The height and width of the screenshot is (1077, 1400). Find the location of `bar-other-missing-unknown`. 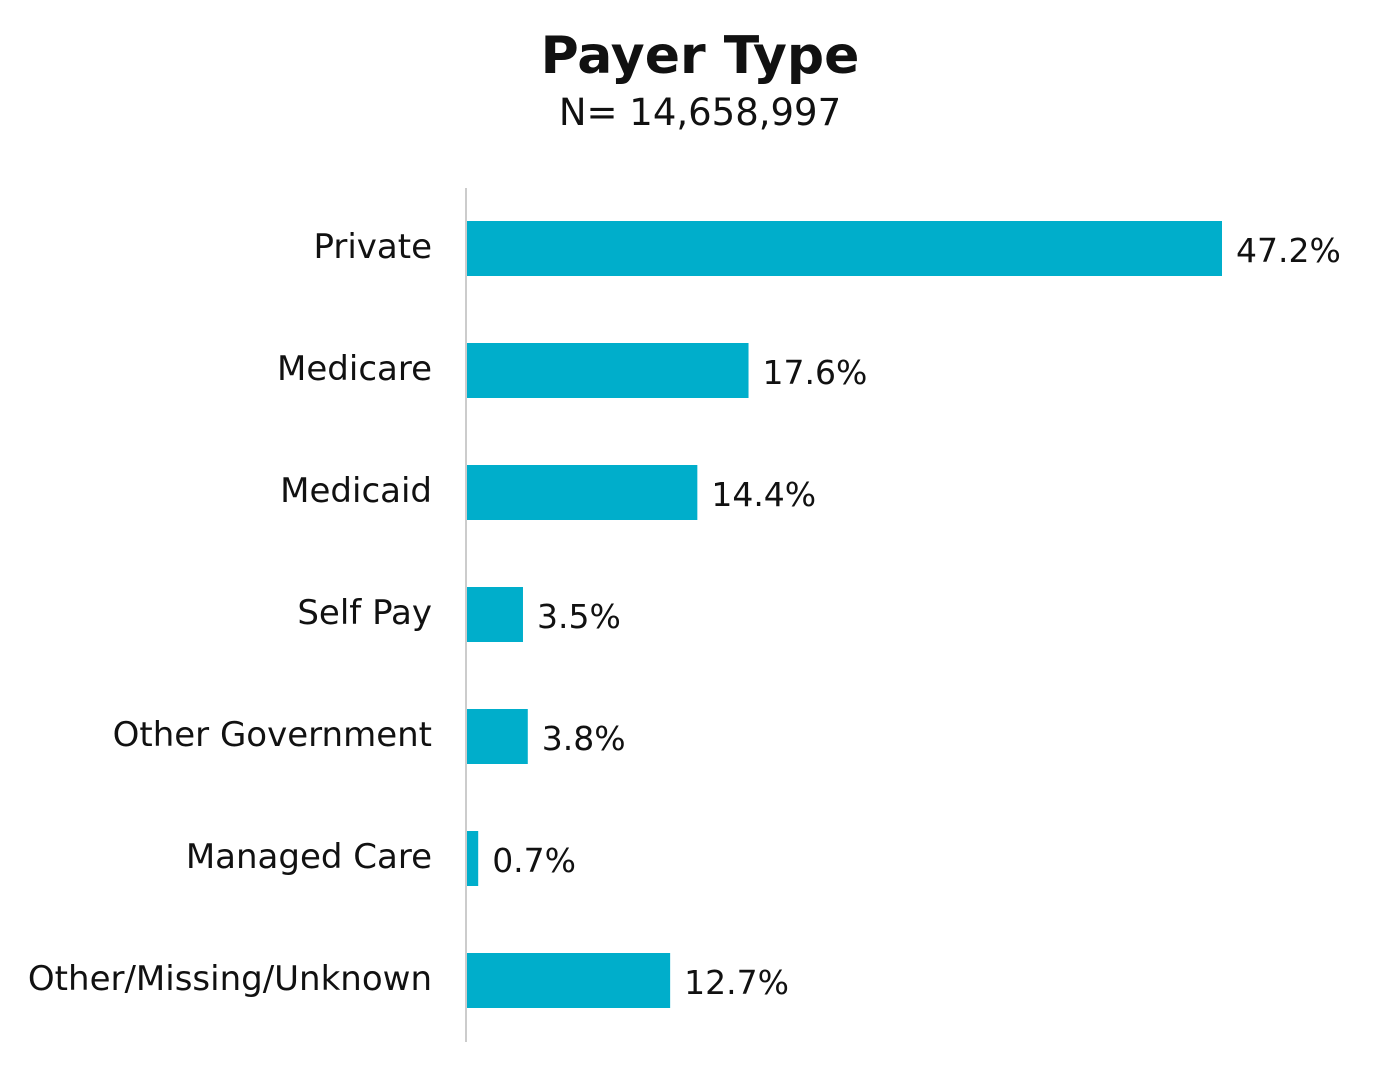

bar-other-missing-unknown is located at coordinates (569, 980).